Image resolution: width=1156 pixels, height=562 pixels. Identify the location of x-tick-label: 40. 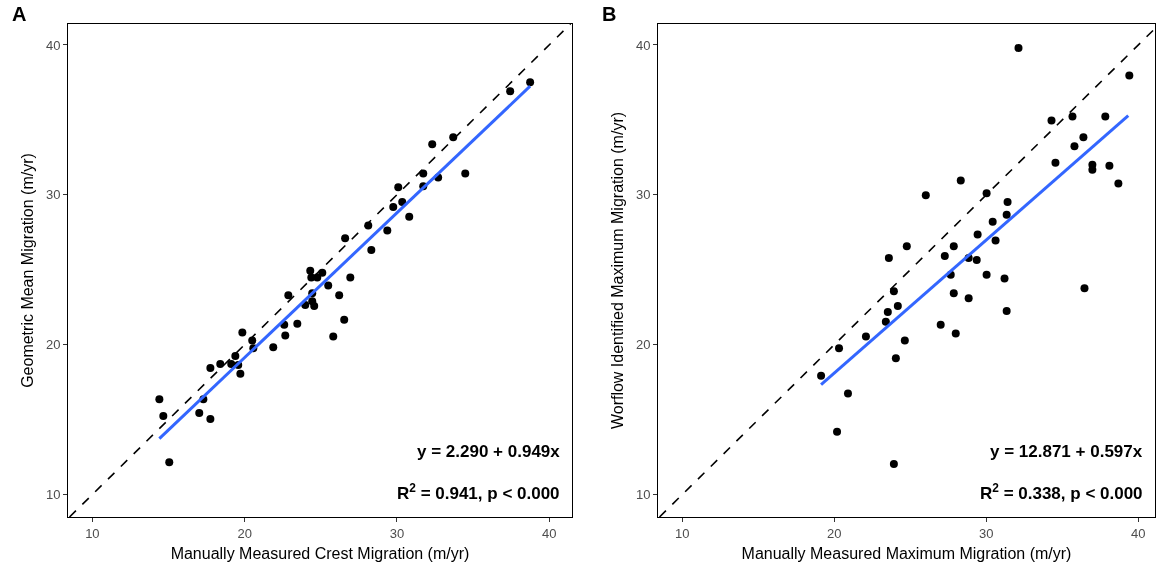
(1138, 533).